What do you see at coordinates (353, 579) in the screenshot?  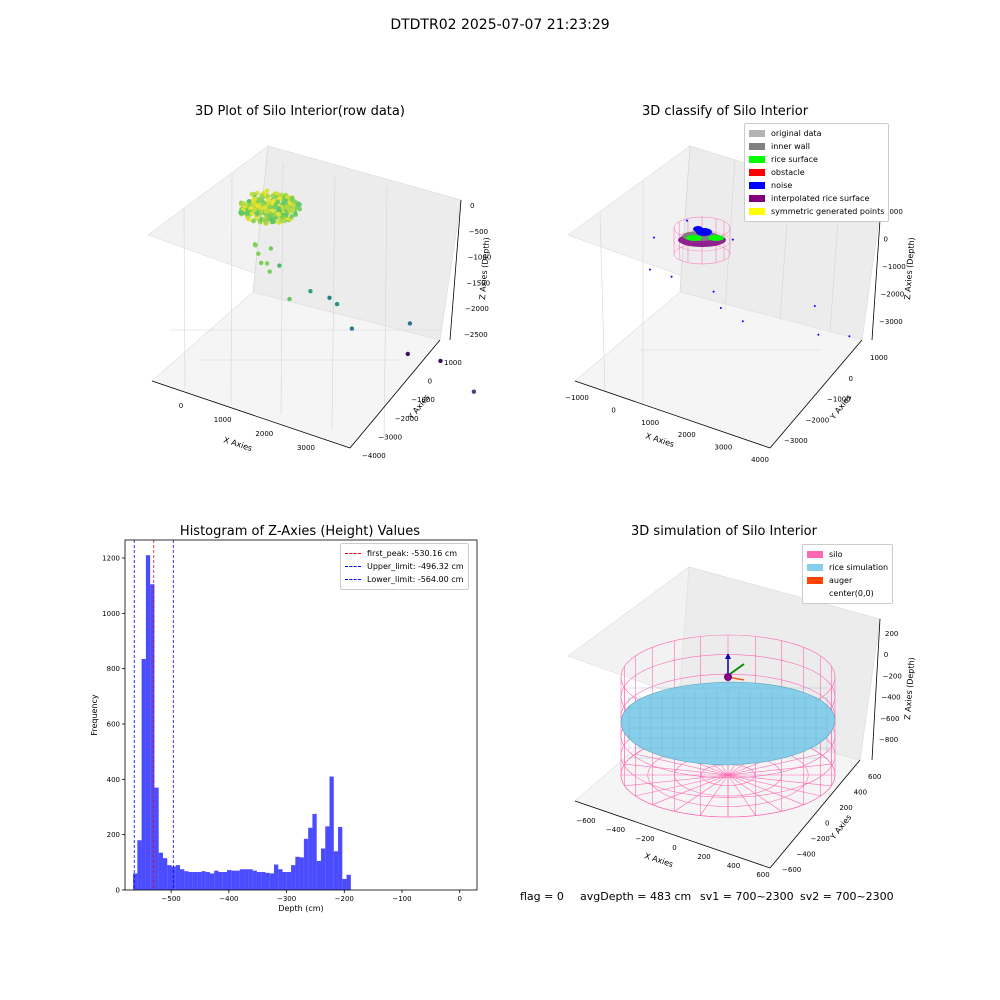 I see `legend-line` at bounding box center [353, 579].